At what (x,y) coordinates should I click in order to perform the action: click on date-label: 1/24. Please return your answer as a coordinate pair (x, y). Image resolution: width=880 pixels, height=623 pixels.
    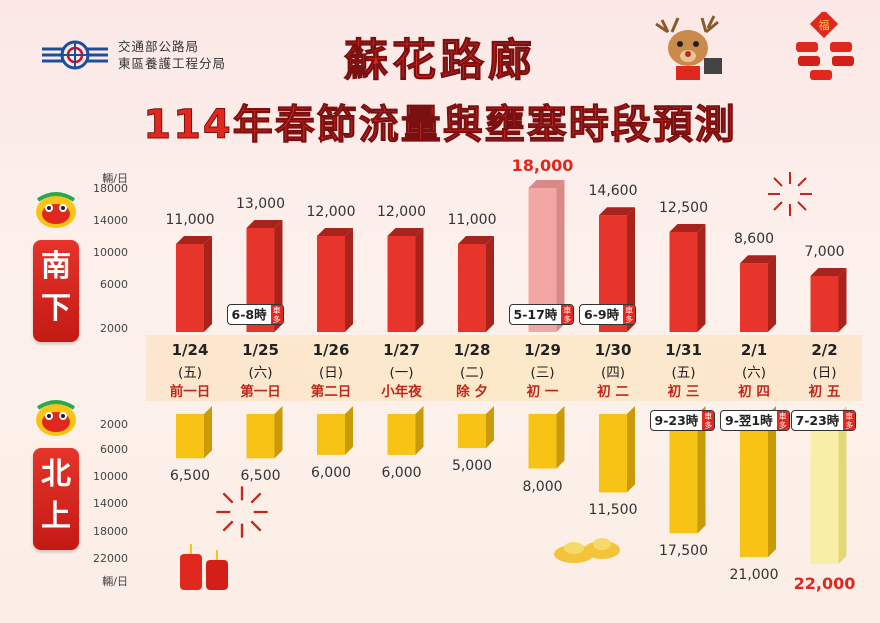
    Looking at the image, I should click on (190, 350).